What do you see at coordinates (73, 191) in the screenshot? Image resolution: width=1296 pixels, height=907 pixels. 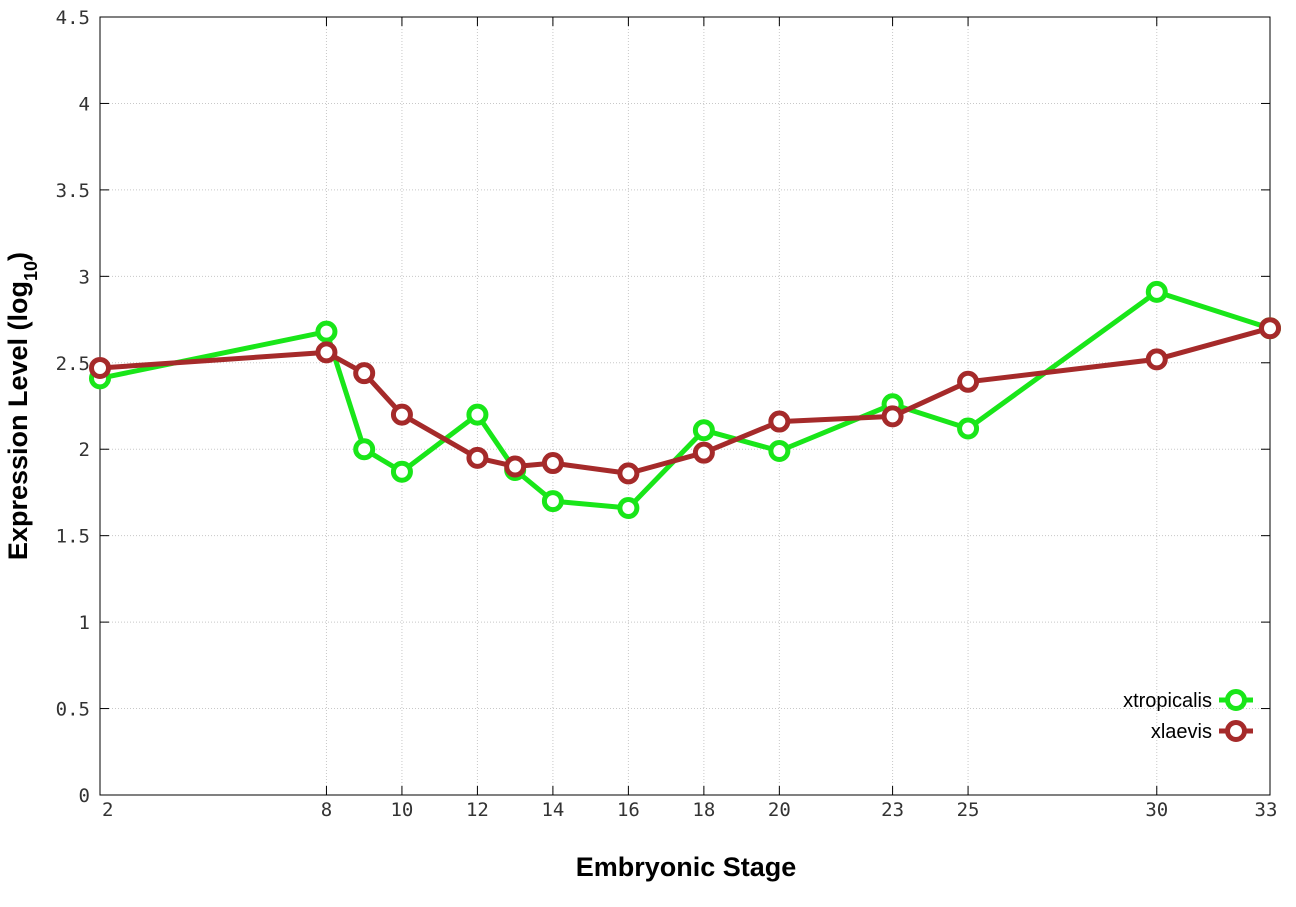 I see `y-tick-label: 3.5` at bounding box center [73, 191].